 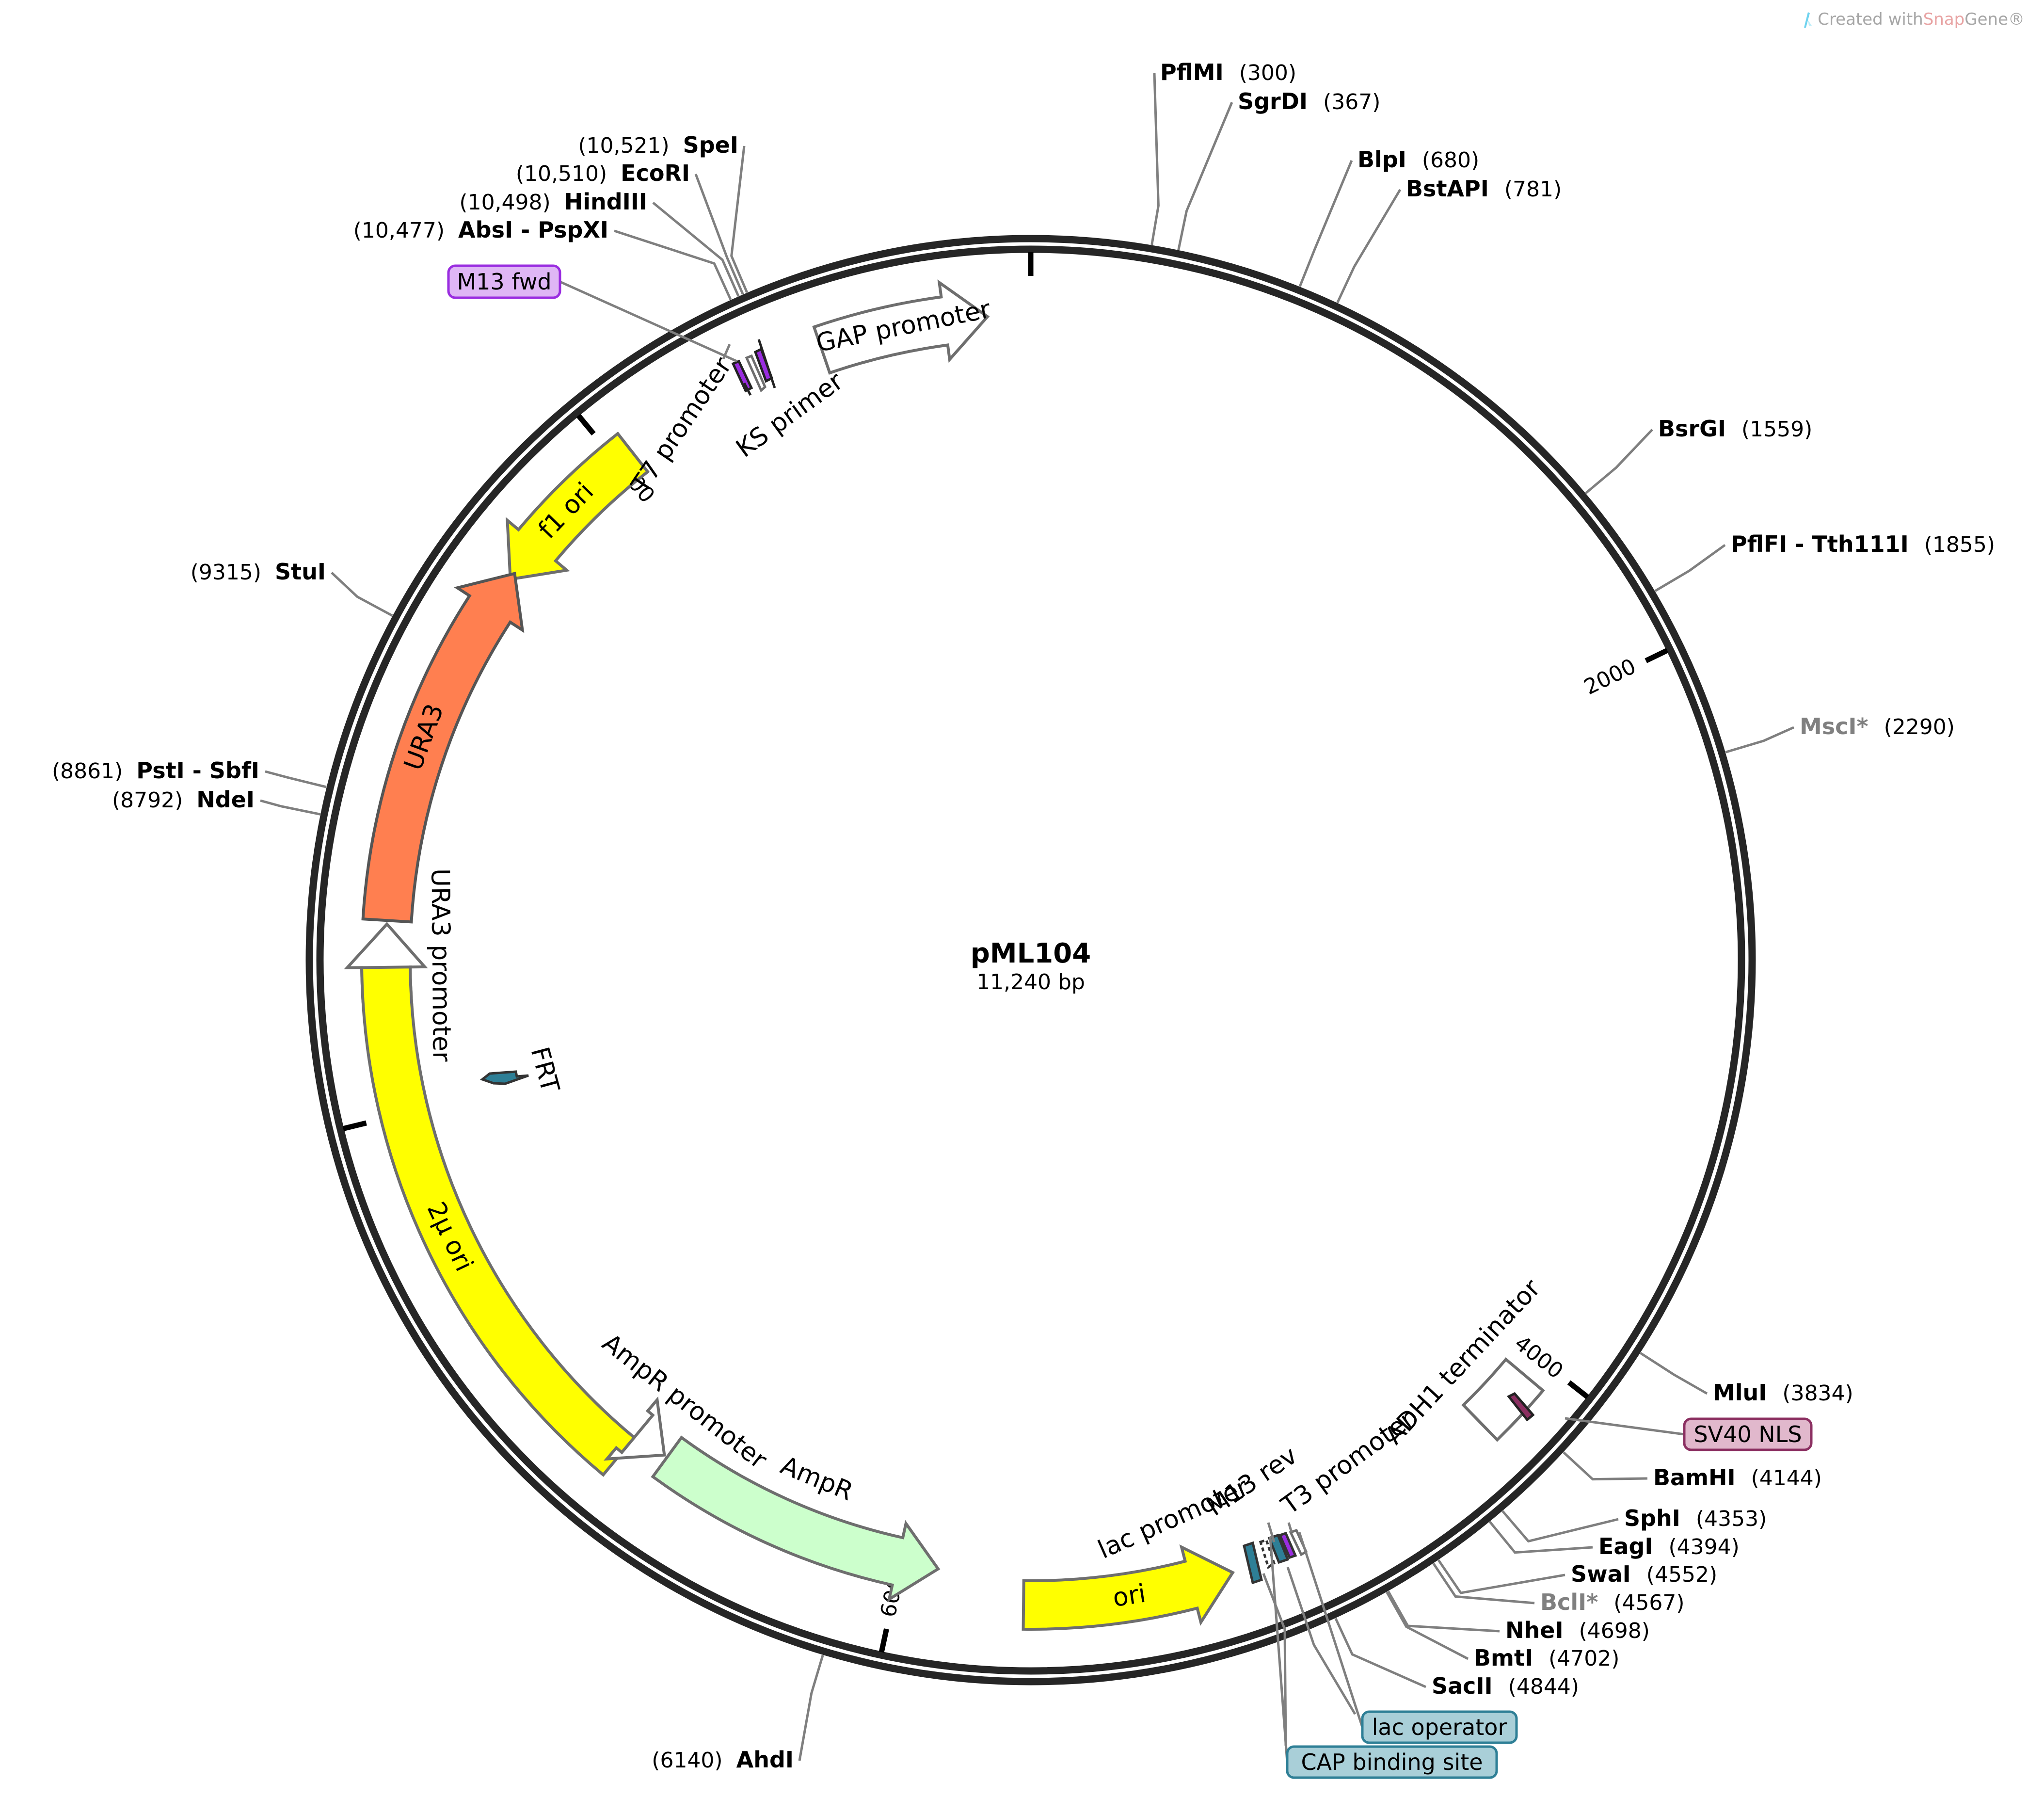 I want to click on site-bstapi: BstAPI (781), so click(x=1449, y=240).